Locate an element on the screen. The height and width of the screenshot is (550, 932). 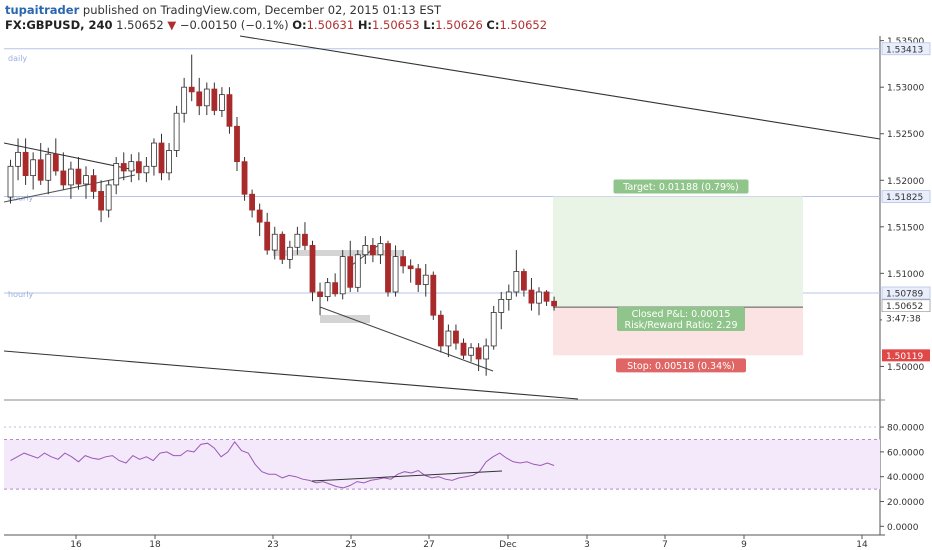
stop-label-bg is located at coordinates (681, 365).